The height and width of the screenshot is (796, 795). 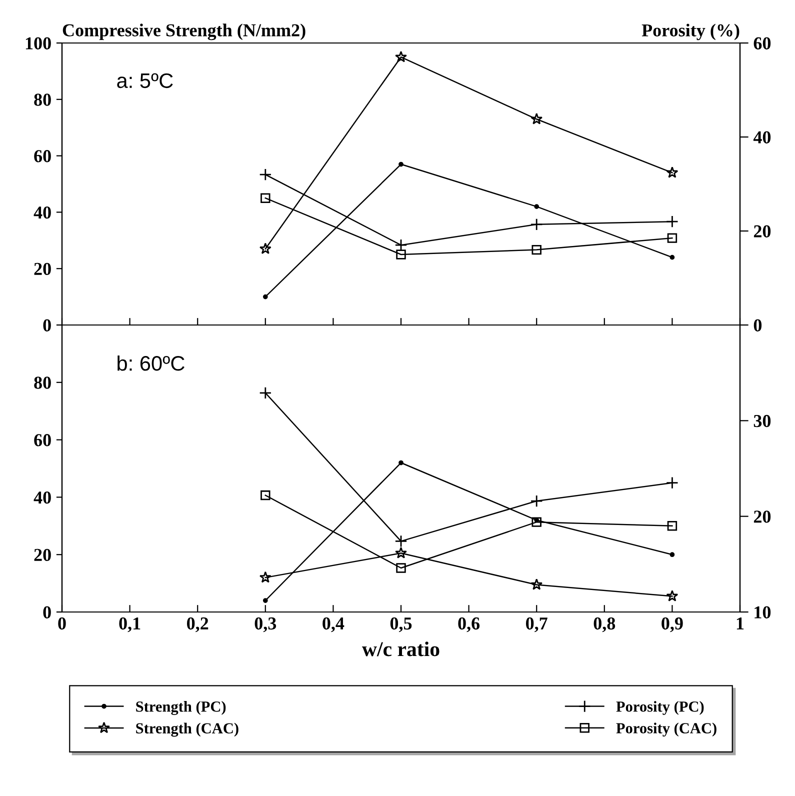 I want to click on x-tick-label: 0,6, so click(x=469, y=624).